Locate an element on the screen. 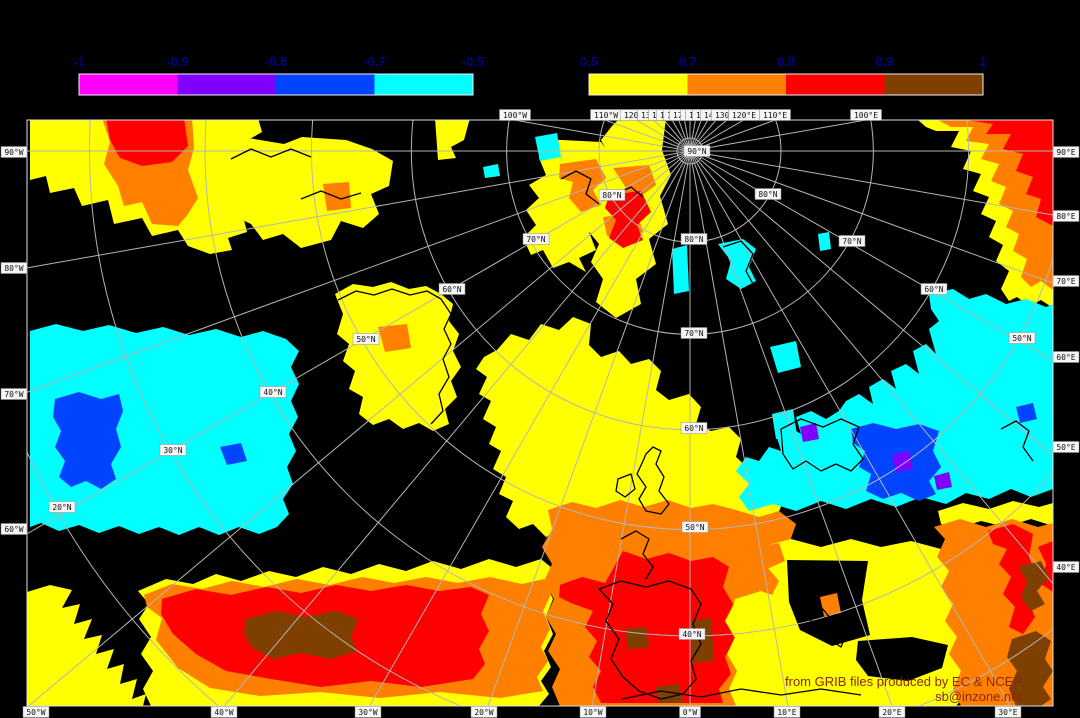 The height and width of the screenshot is (718, 1080). edge-label-bottom: 30°E is located at coordinates (1008, 712).